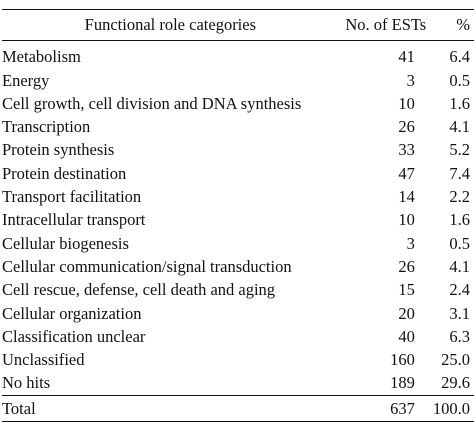 Image resolution: width=474 pixels, height=430 pixels. I want to click on row-ests: 189, so click(402, 383).